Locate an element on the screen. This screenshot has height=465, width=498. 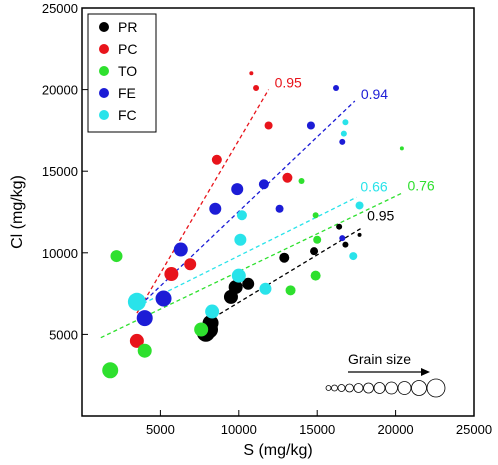
x-tick-label: 20000 is located at coordinates (396, 429).